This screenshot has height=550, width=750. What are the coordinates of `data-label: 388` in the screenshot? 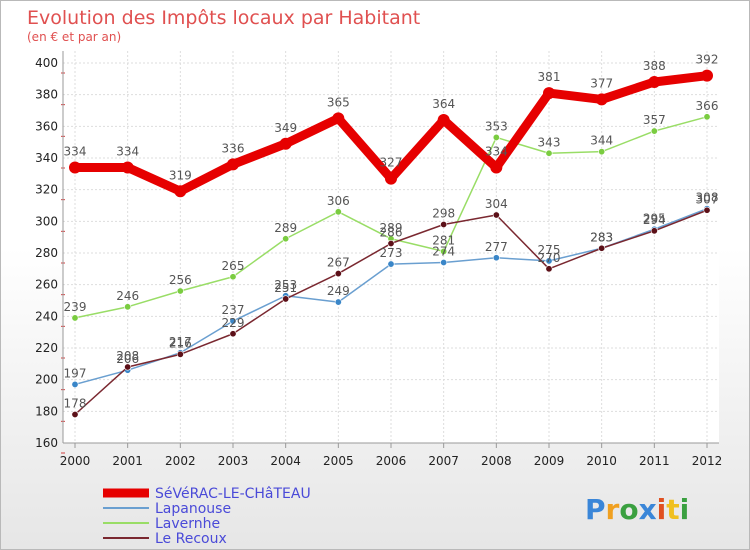 It's located at (654, 66).